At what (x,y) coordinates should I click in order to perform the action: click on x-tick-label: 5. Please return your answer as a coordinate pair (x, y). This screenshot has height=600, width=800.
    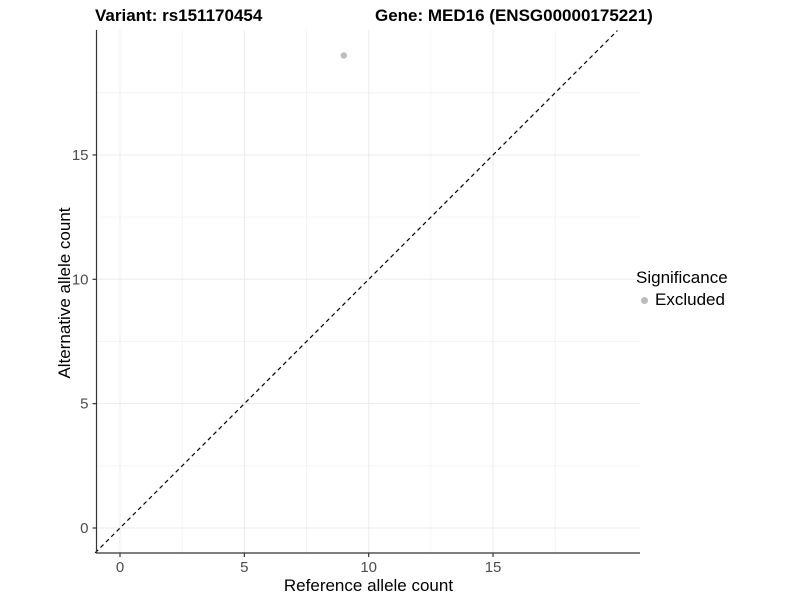
    Looking at the image, I should click on (244, 567).